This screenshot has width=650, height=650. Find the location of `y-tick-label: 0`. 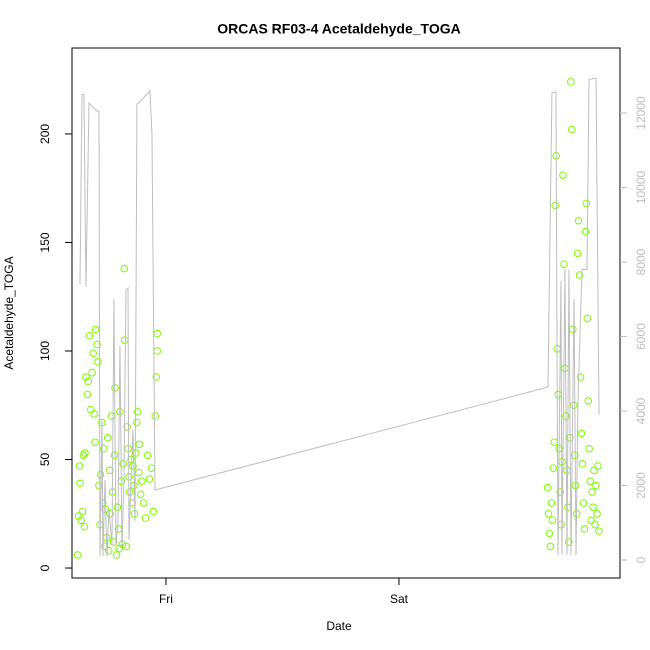

y-tick-label: 0 is located at coordinates (45, 567).